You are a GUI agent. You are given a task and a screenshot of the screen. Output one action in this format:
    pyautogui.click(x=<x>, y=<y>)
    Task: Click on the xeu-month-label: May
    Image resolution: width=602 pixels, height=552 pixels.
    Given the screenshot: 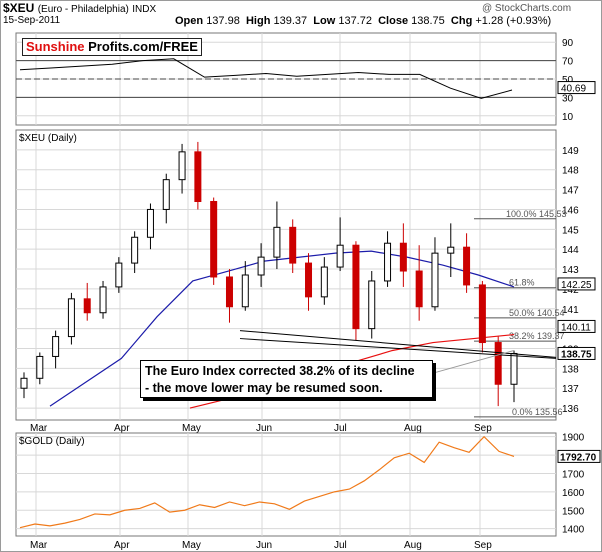 What is the action you would take?
    pyautogui.click(x=191, y=428)
    